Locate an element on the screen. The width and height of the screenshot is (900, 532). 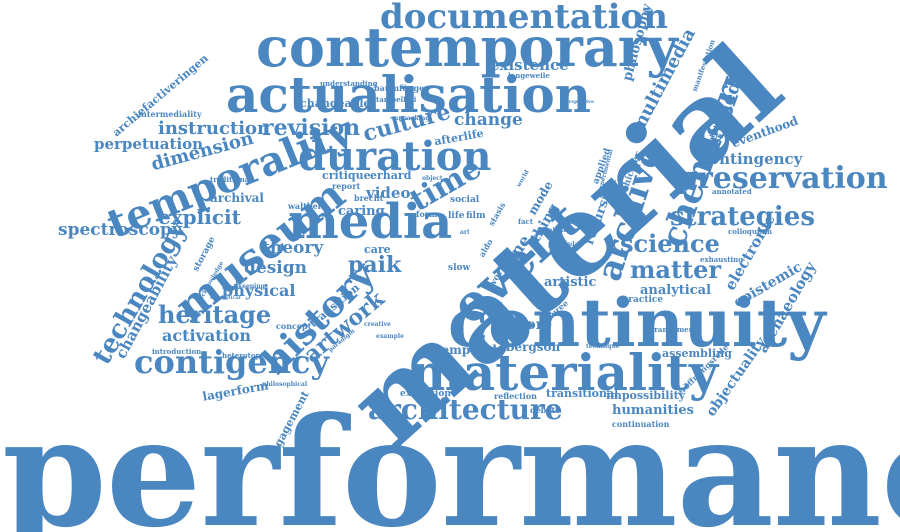
word: video is located at coordinates (388, 193).